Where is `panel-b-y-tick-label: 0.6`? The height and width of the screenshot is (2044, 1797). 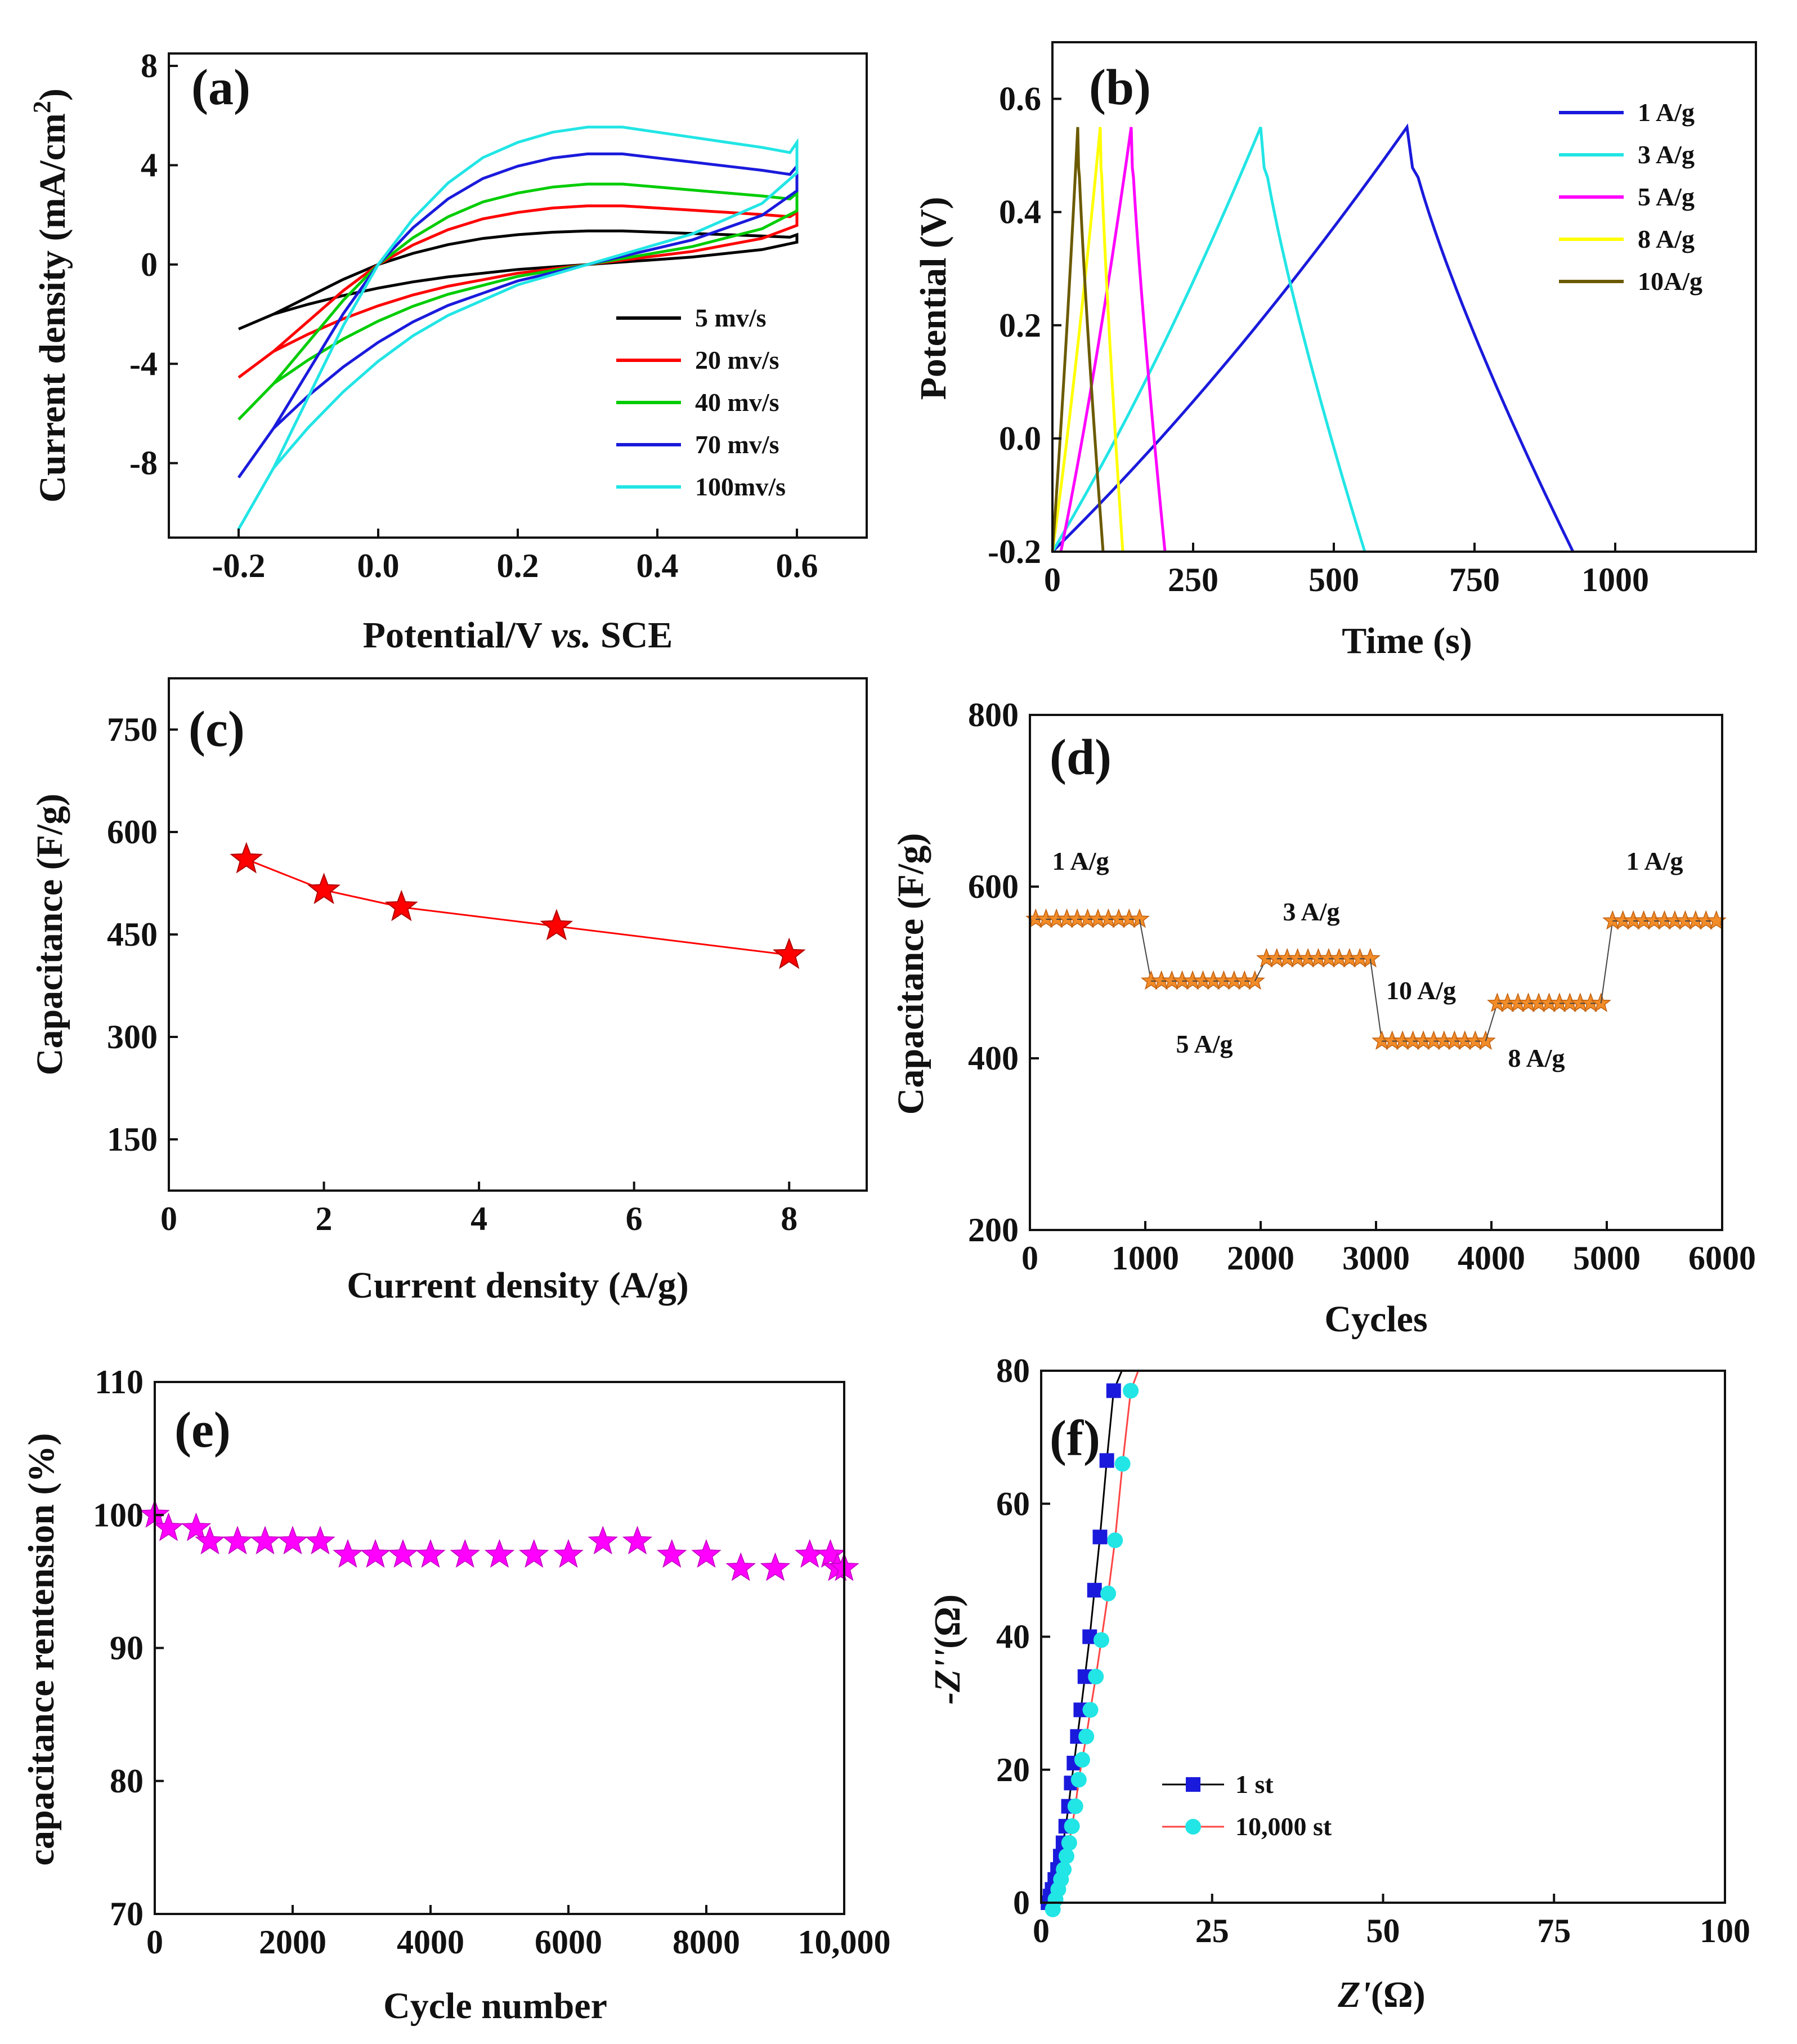 panel-b-y-tick-label: 0.6 is located at coordinates (1020, 99).